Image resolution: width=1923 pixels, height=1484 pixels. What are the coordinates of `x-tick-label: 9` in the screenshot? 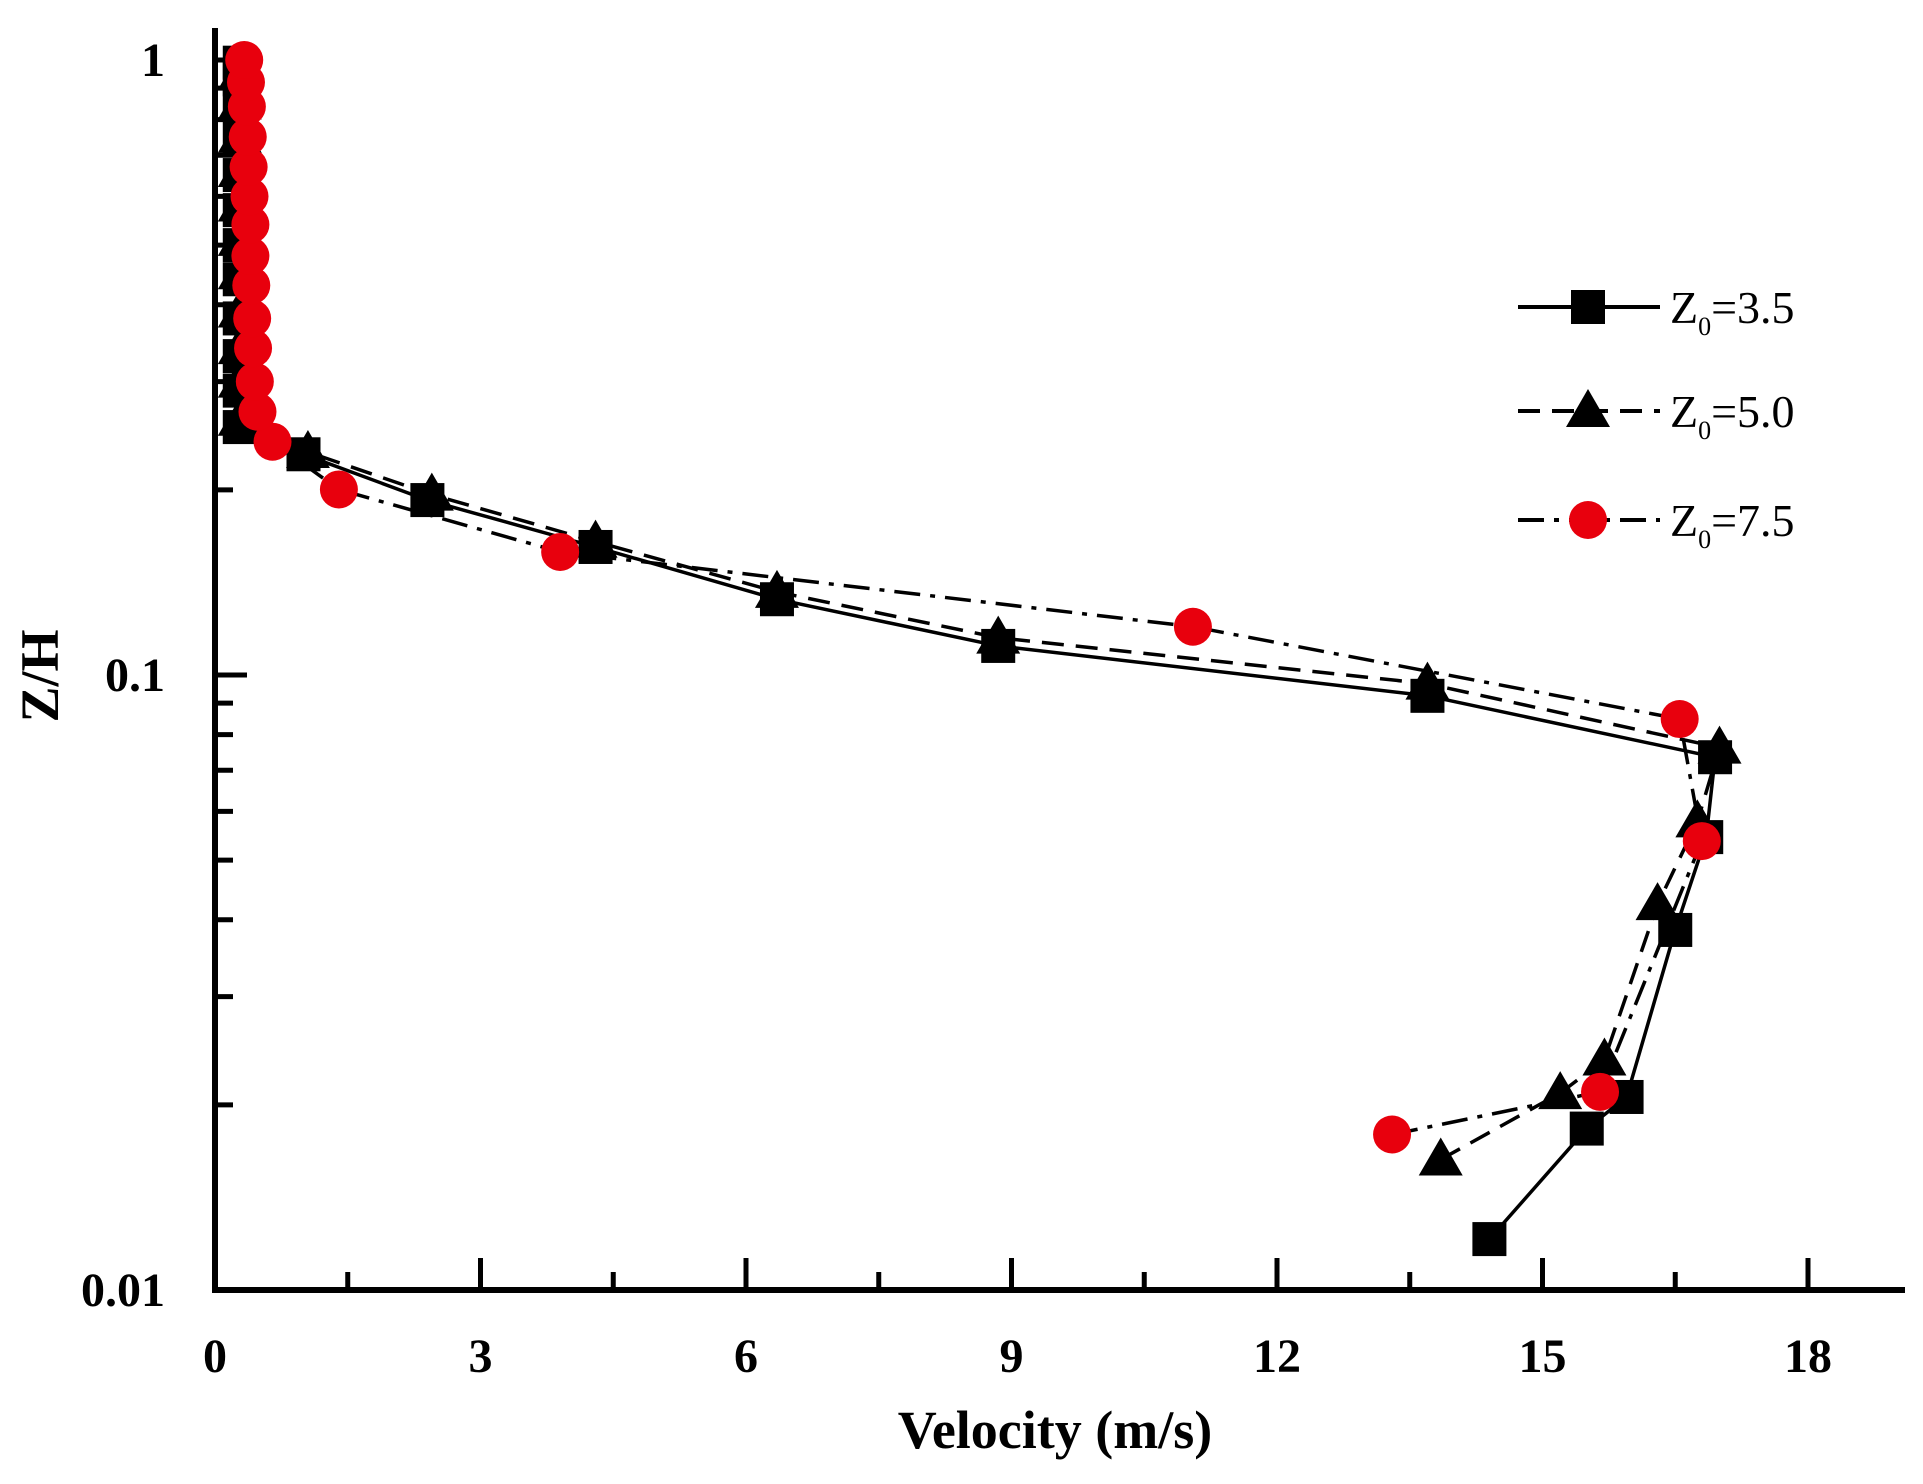 It's located at (1012, 1356).